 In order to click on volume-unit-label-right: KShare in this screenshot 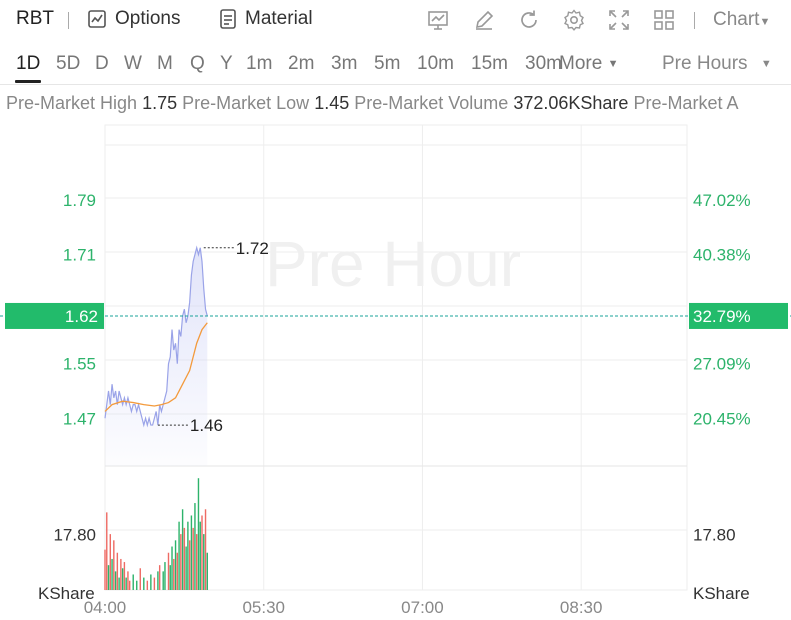, I will do `click(721, 593)`.